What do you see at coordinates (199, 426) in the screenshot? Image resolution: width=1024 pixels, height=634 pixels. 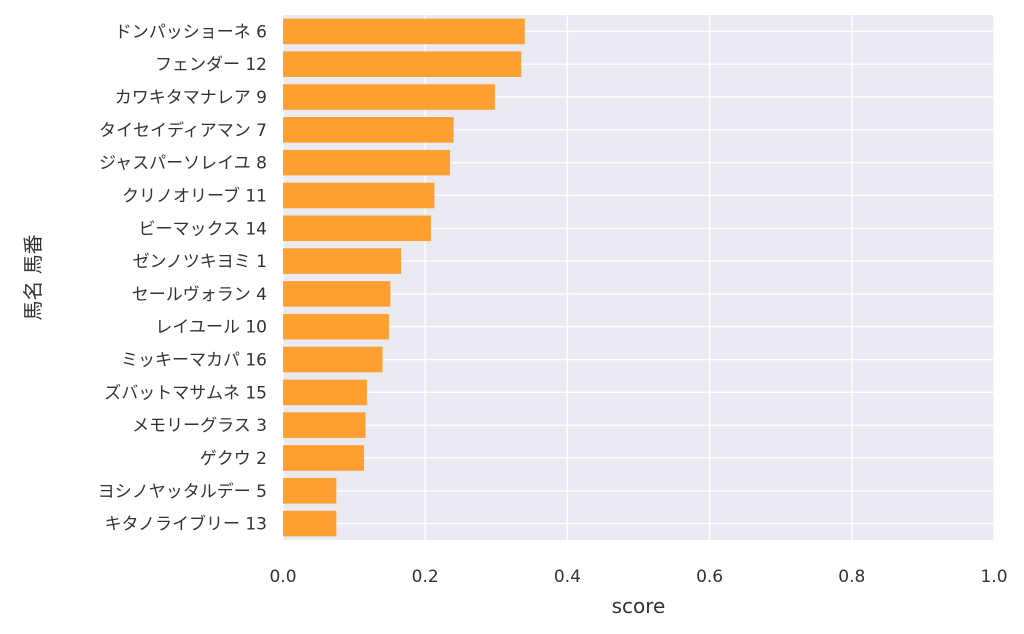 I see `y-tick-label: メモリーグラス 3` at bounding box center [199, 426].